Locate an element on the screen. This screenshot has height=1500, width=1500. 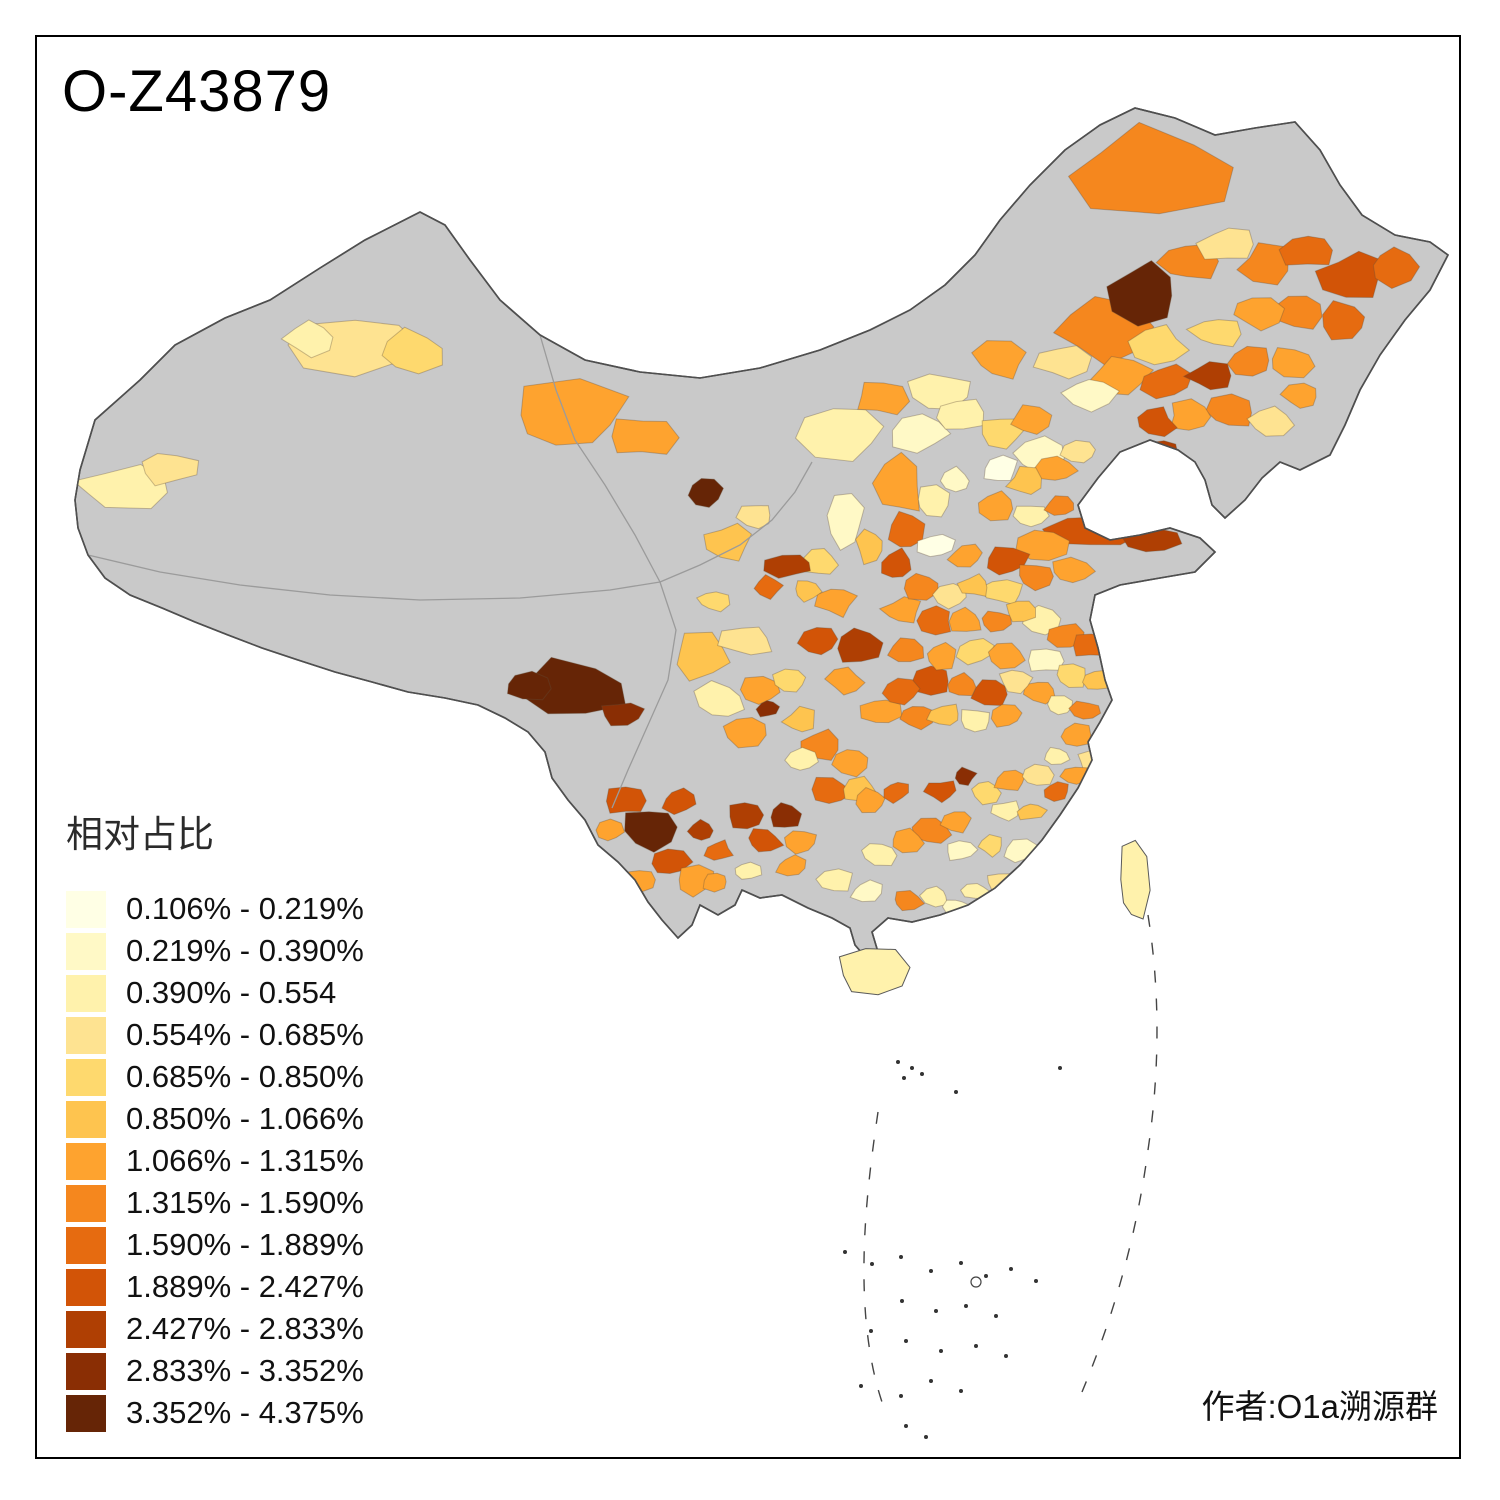
legend-title: 相对占比 is located at coordinates (140, 834).